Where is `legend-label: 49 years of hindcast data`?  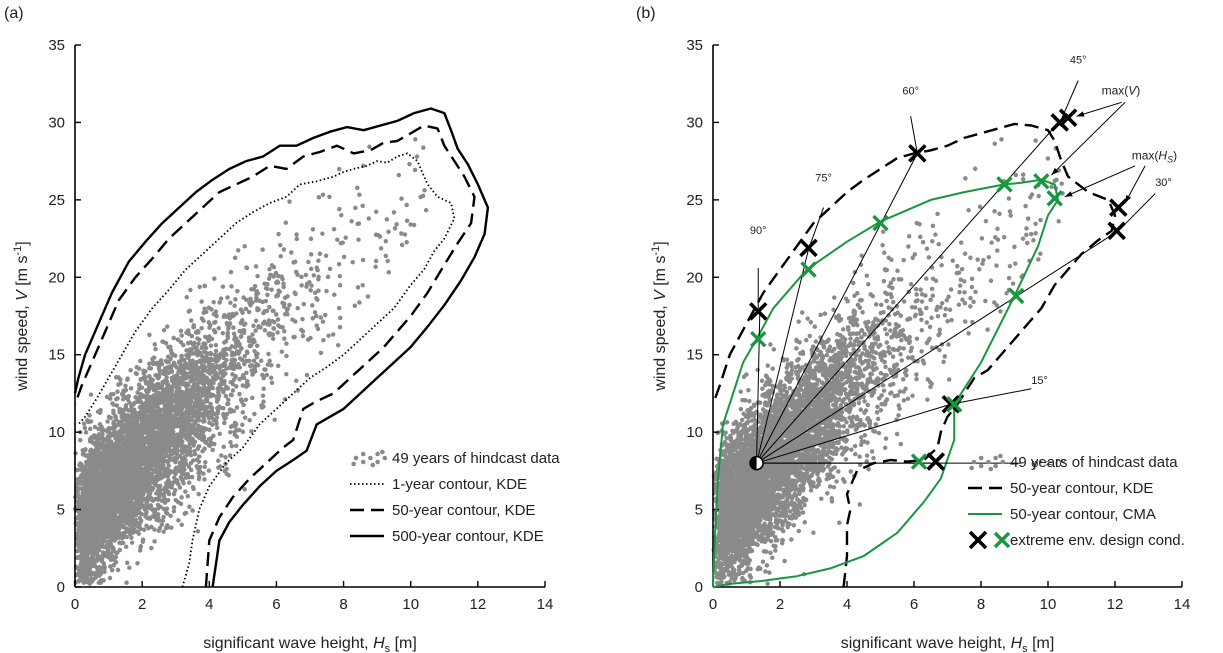
legend-label: 49 years of hindcast data is located at coordinates (476, 458).